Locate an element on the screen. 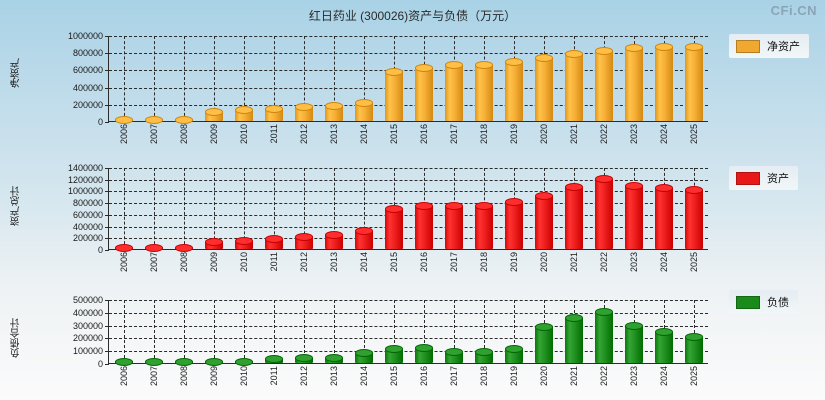 Image resolution: width=825 pixels, height=400 pixels. bar-total-assets-2012 is located at coordinates (304, 241).